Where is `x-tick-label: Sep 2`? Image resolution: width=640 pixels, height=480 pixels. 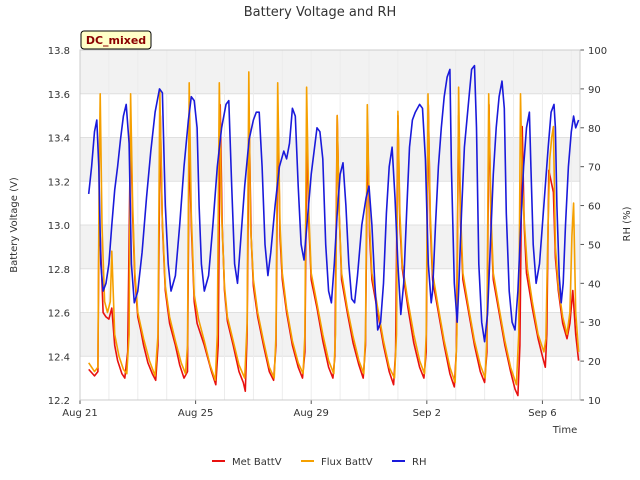
x-tick-label: Sep 2 is located at coordinates (427, 413).